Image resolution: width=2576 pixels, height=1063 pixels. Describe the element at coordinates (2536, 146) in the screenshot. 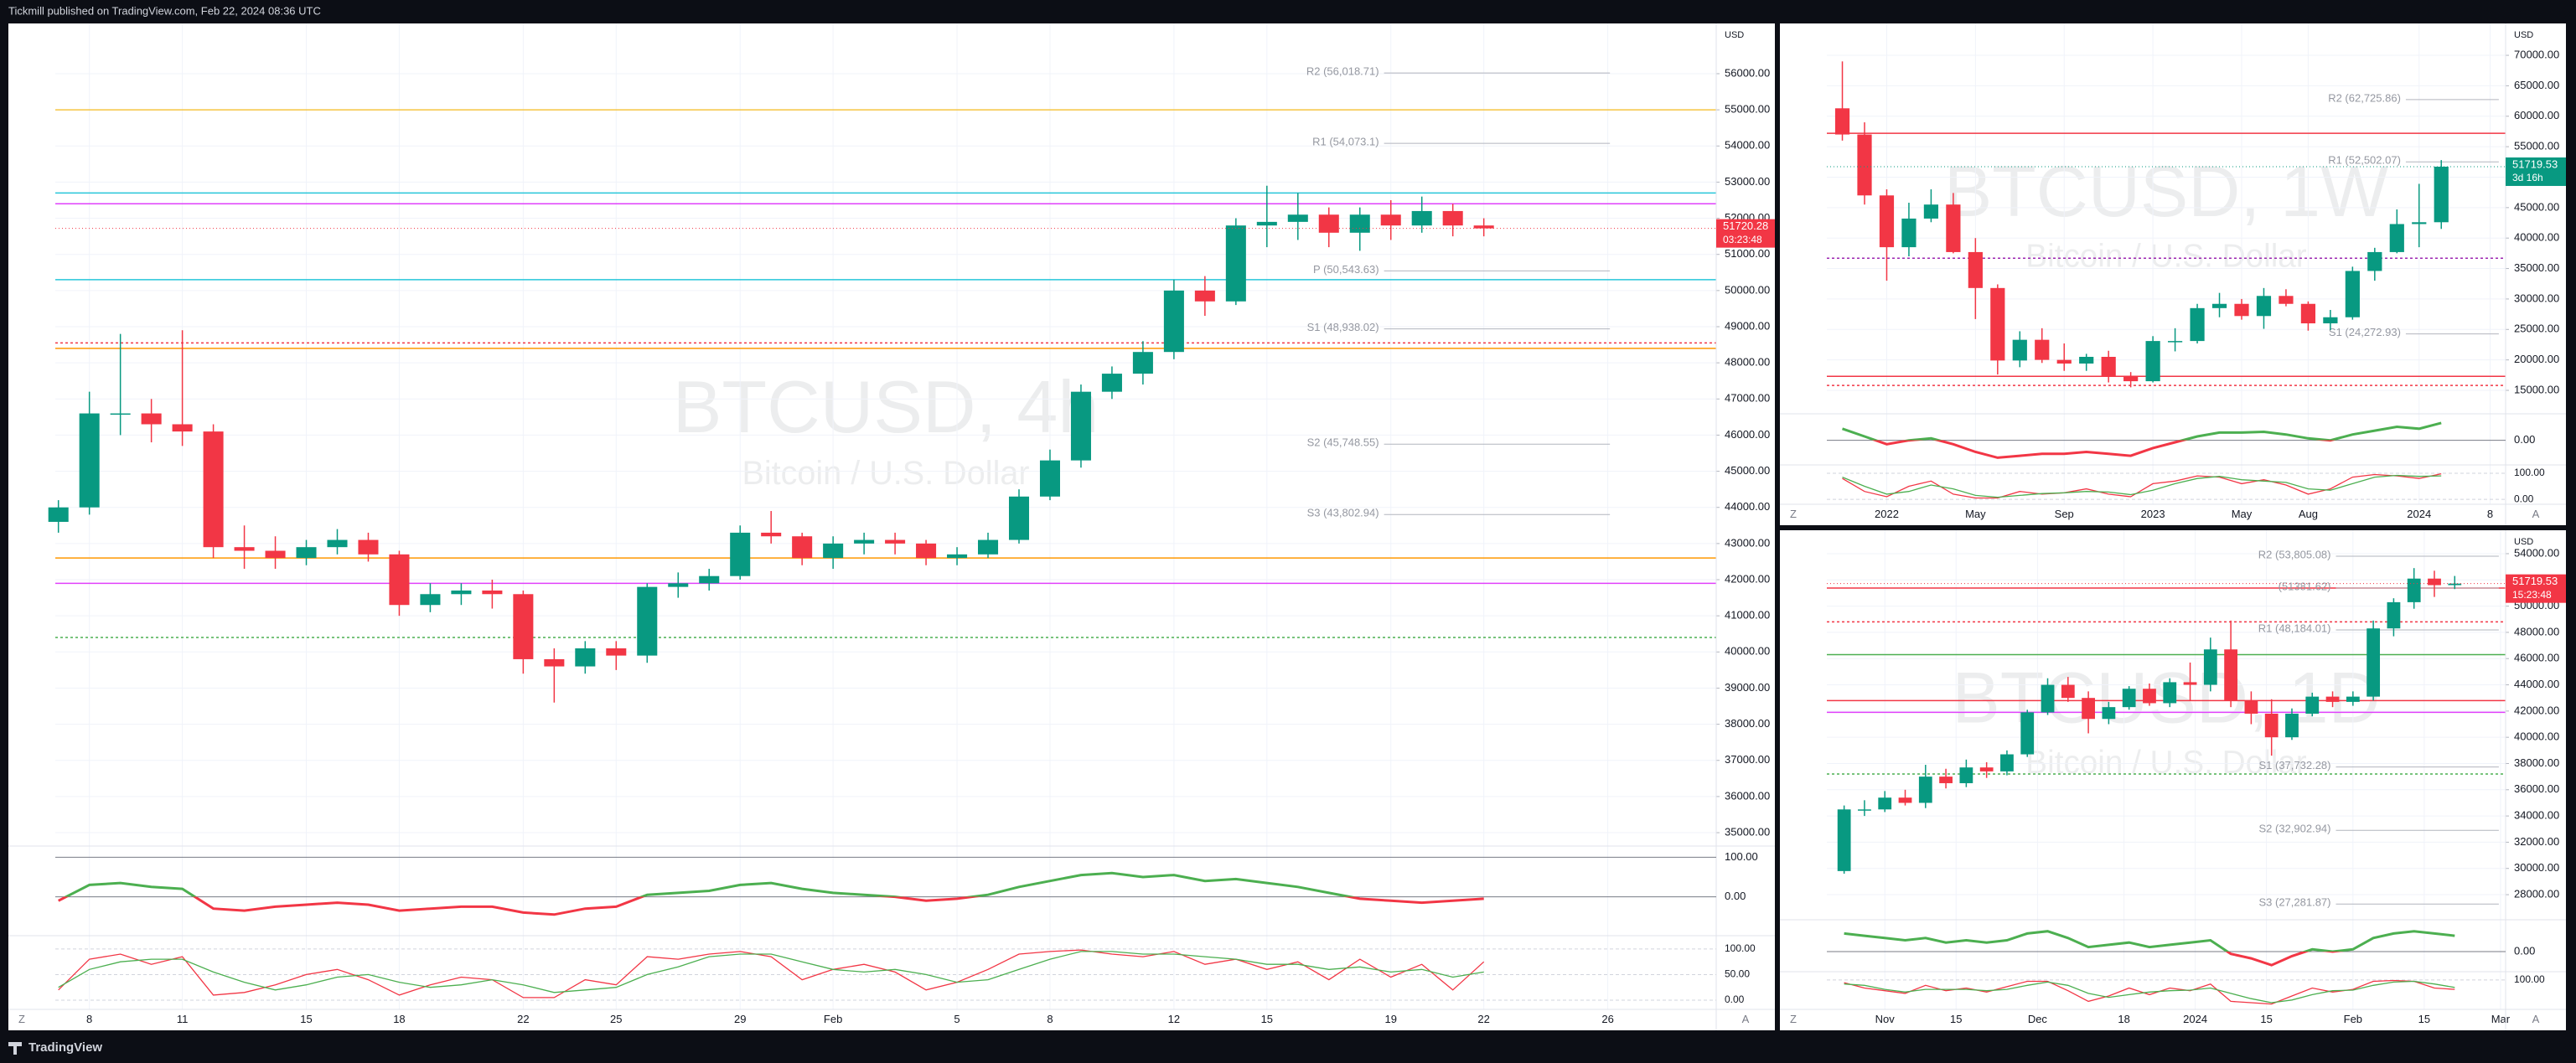

I see `y-tick-label: 55000.00` at that location.